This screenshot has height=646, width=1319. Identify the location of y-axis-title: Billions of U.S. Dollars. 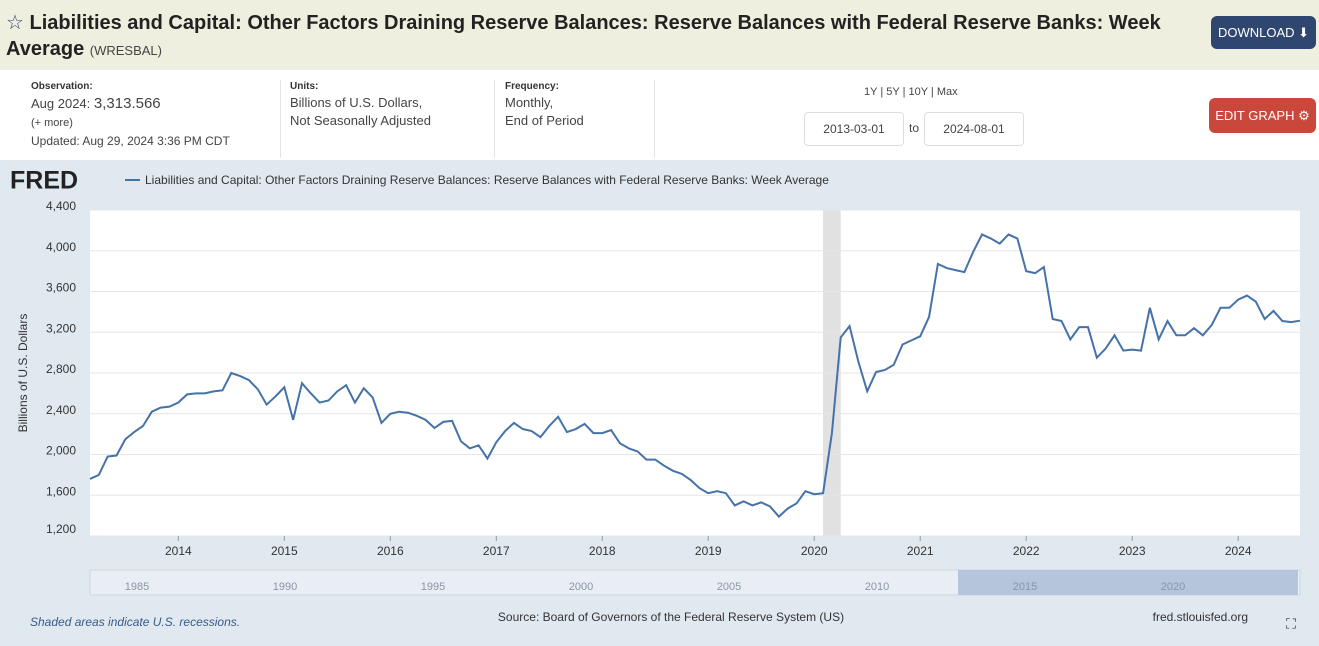
(23, 373).